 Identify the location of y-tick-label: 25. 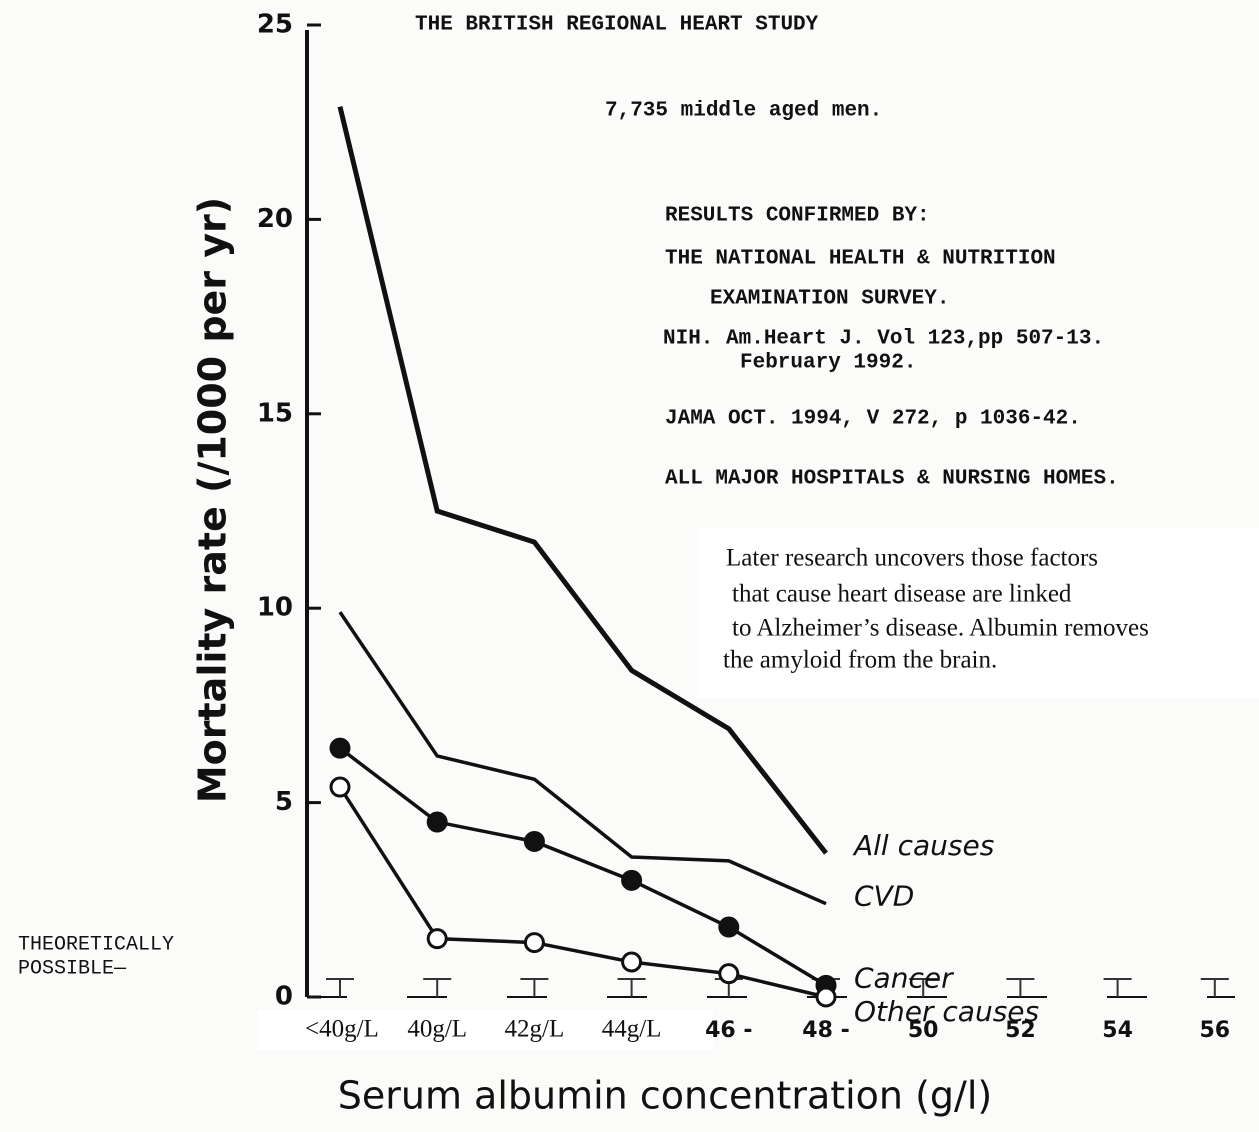
(275, 25).